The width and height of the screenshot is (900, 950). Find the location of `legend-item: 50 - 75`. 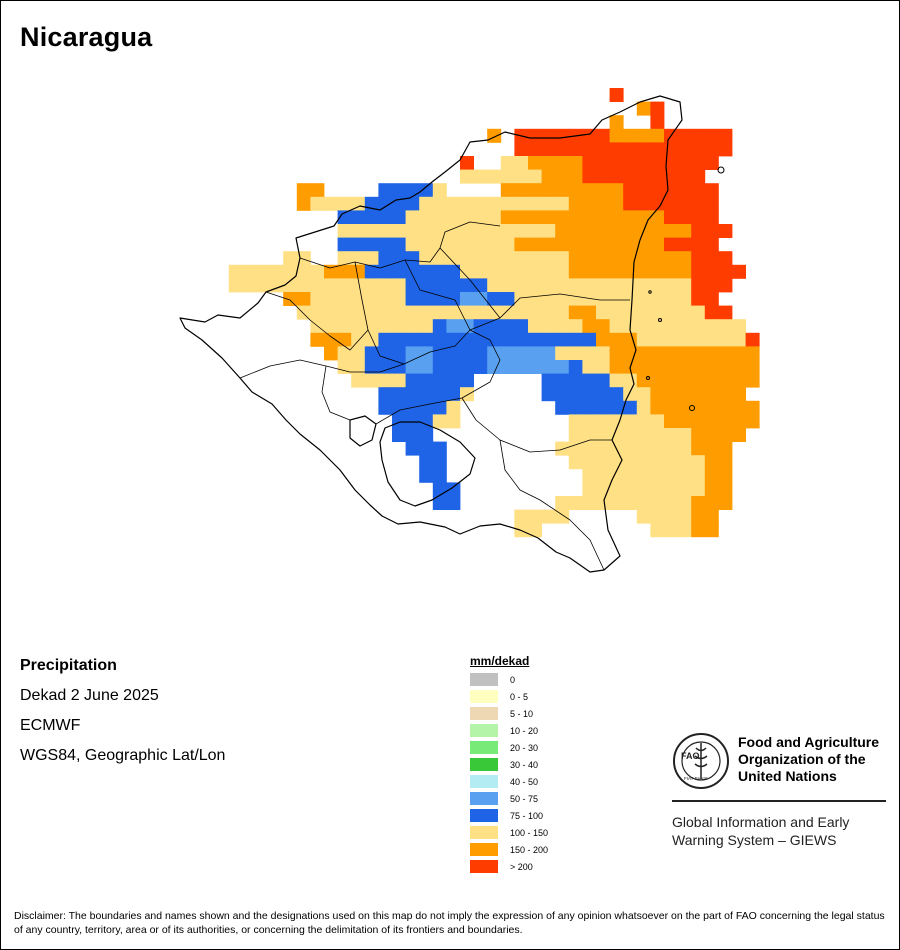

legend-item: 50 - 75 is located at coordinates (509, 798).